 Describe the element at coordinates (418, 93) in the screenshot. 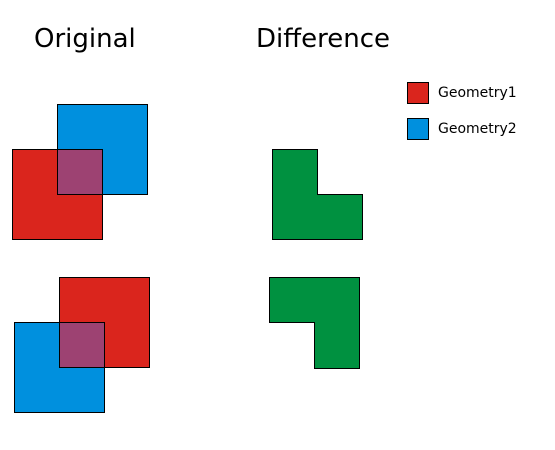

I see `legend-swatch-geometry1` at that location.